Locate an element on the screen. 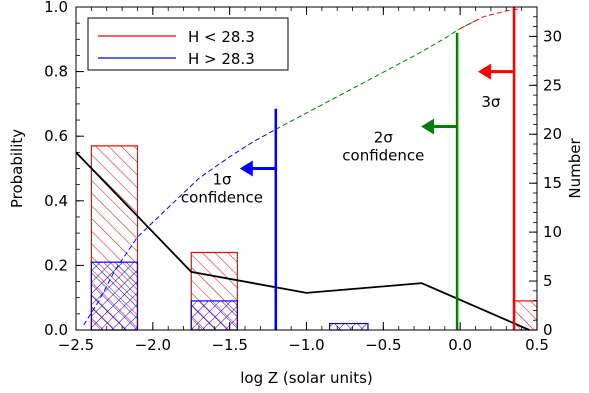 The width and height of the screenshot is (589, 393). legend-box is located at coordinates (188, 44).